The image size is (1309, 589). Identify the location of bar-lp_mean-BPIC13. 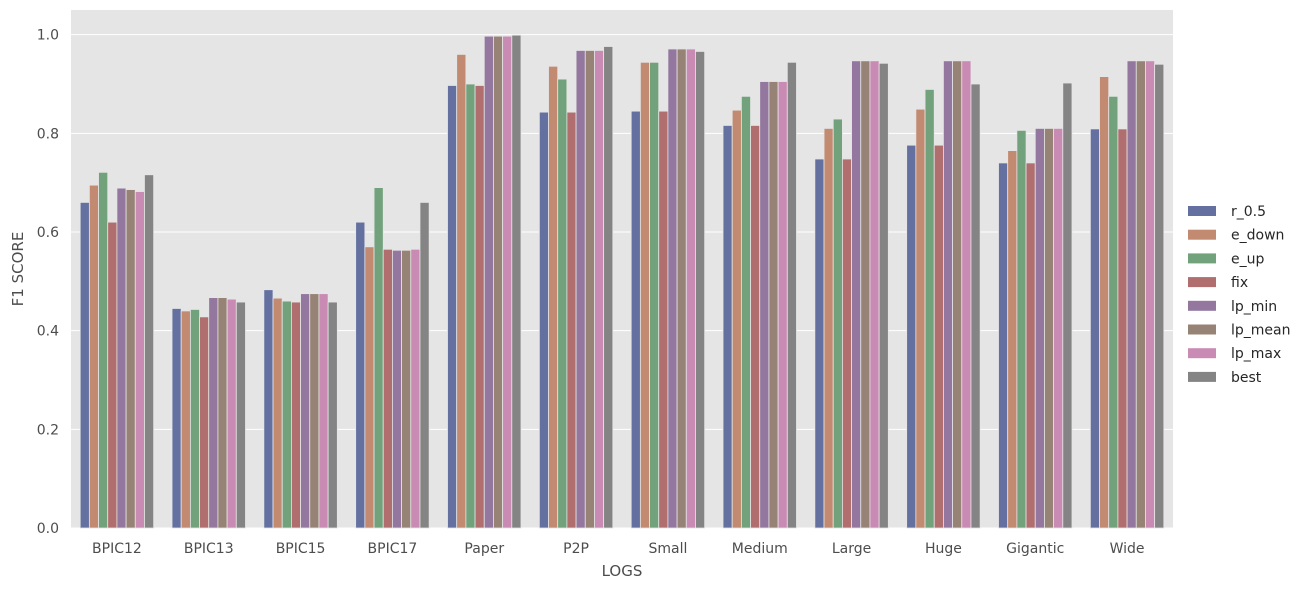
(222, 413).